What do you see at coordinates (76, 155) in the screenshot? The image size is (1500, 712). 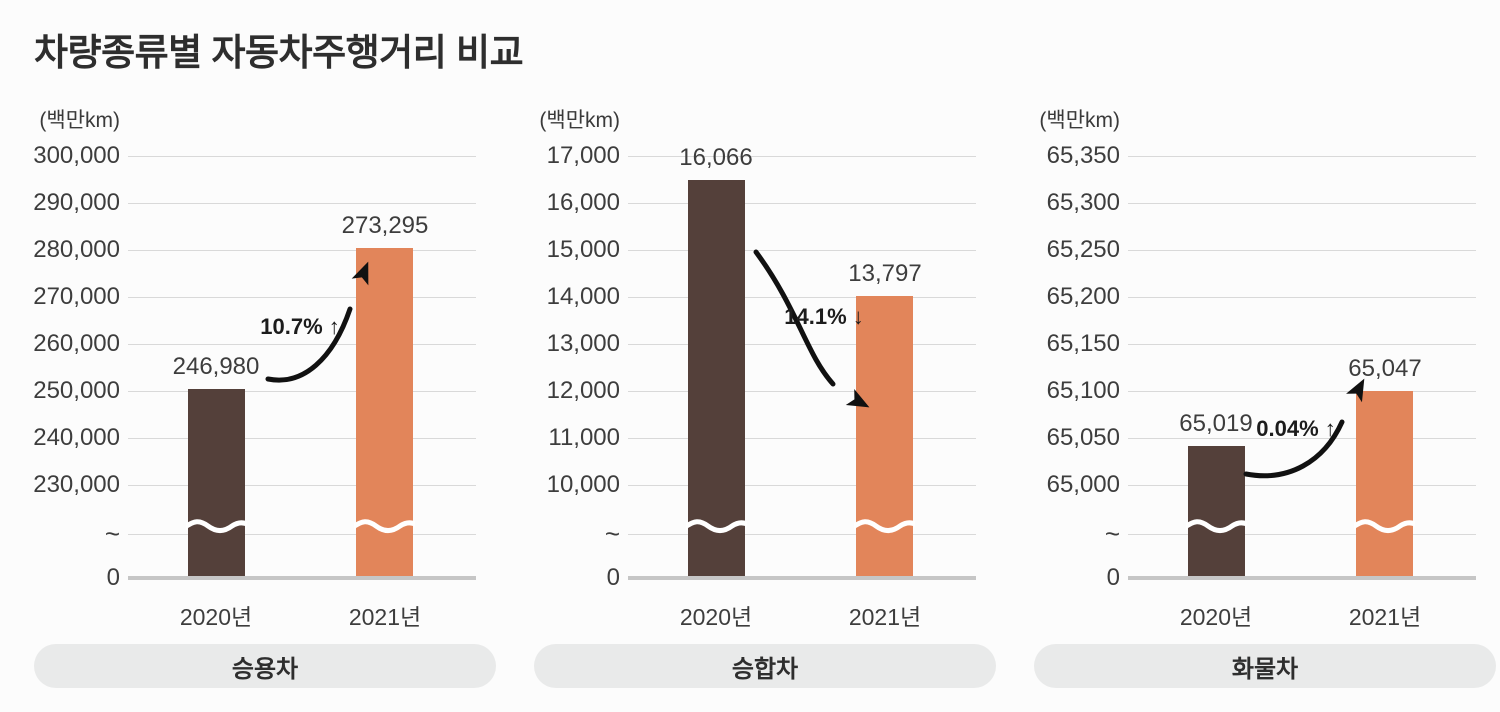 I see `y-axis-tick-0: 300,000` at bounding box center [76, 155].